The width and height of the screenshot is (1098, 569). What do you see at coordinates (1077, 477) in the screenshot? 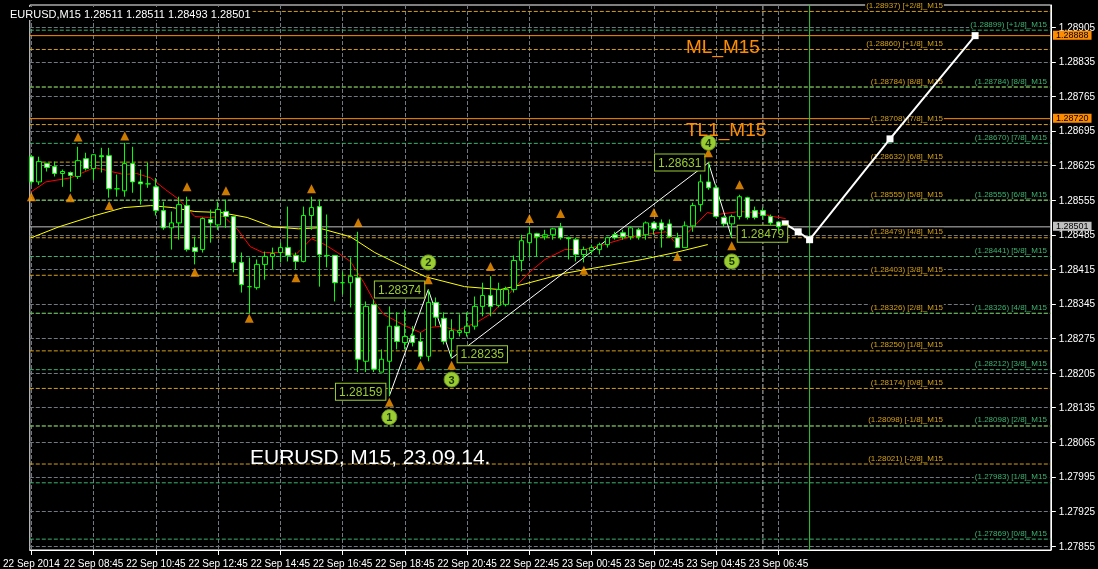
I see `y-tick-label: 1.27995` at bounding box center [1077, 477].